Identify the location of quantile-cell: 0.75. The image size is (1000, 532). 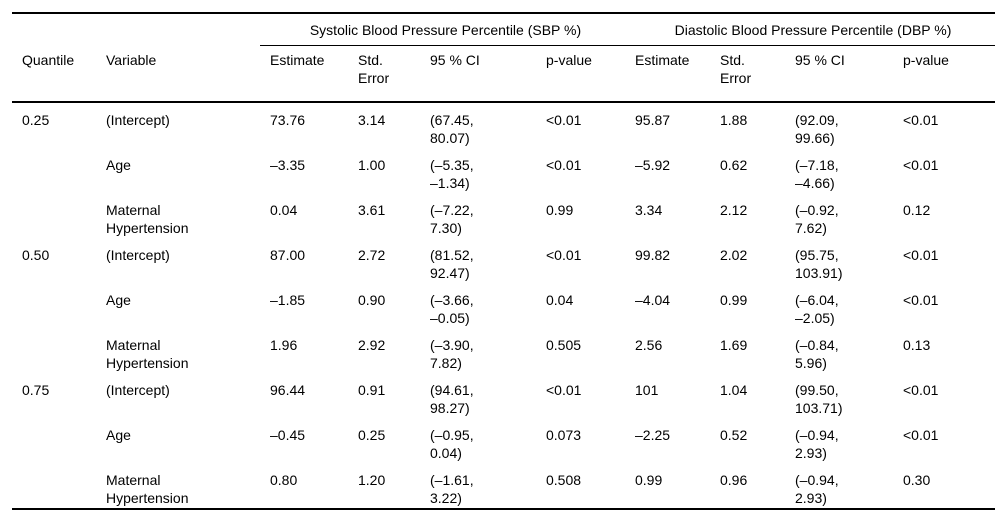
(36, 390).